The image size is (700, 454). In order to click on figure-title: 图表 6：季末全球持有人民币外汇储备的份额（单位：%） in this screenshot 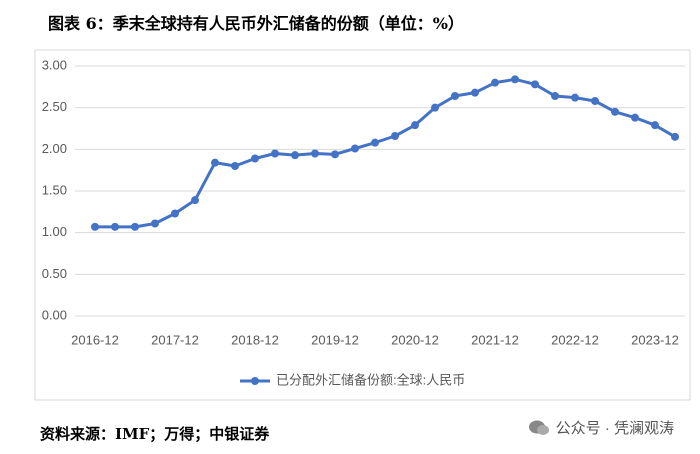, I will do `click(256, 23)`.